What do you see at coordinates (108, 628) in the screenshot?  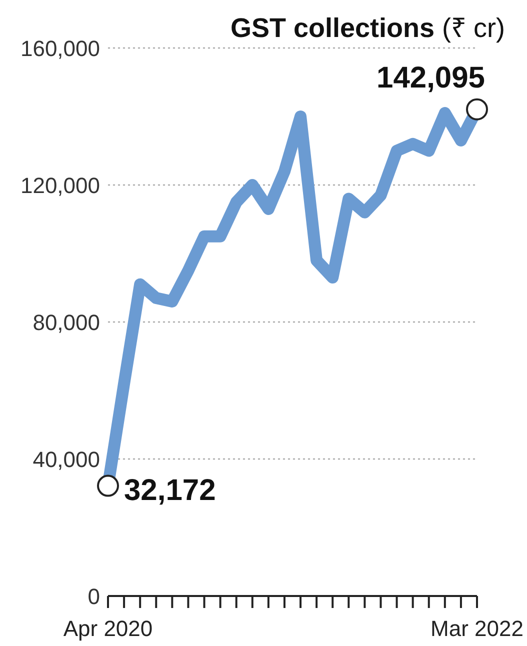 I see `x-tick-label: Apr 2020` at bounding box center [108, 628].